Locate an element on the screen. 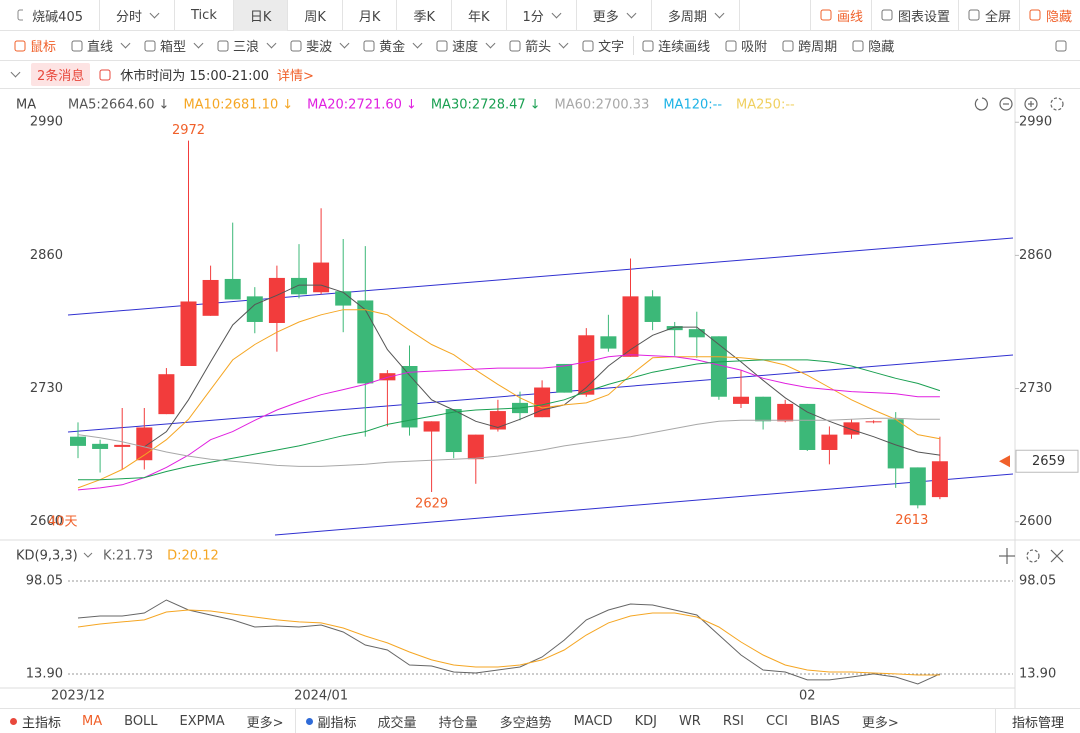 Image resolution: width=1080 pixels, height=733 pixels. zoom-in-icon is located at coordinates (1031, 104).